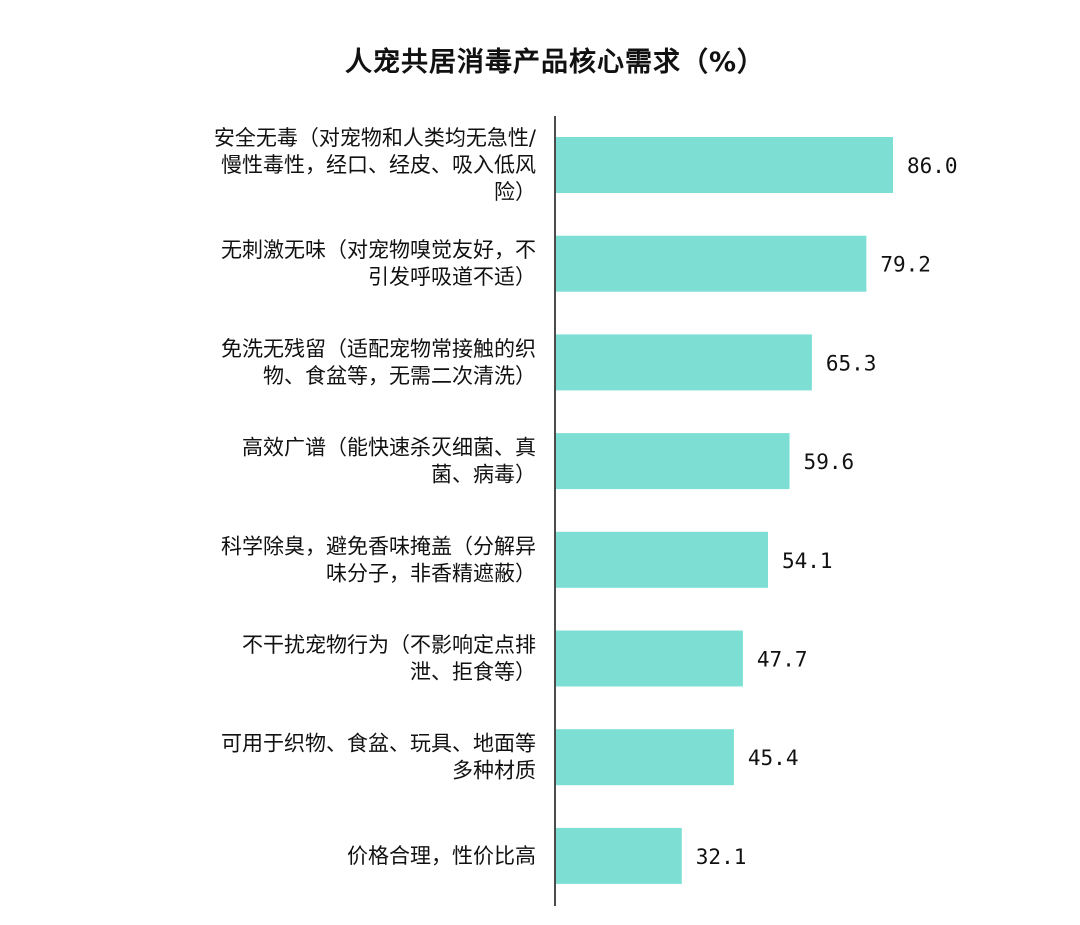  What do you see at coordinates (829, 462) in the screenshot?
I see `value-label-3: 59.6` at bounding box center [829, 462].